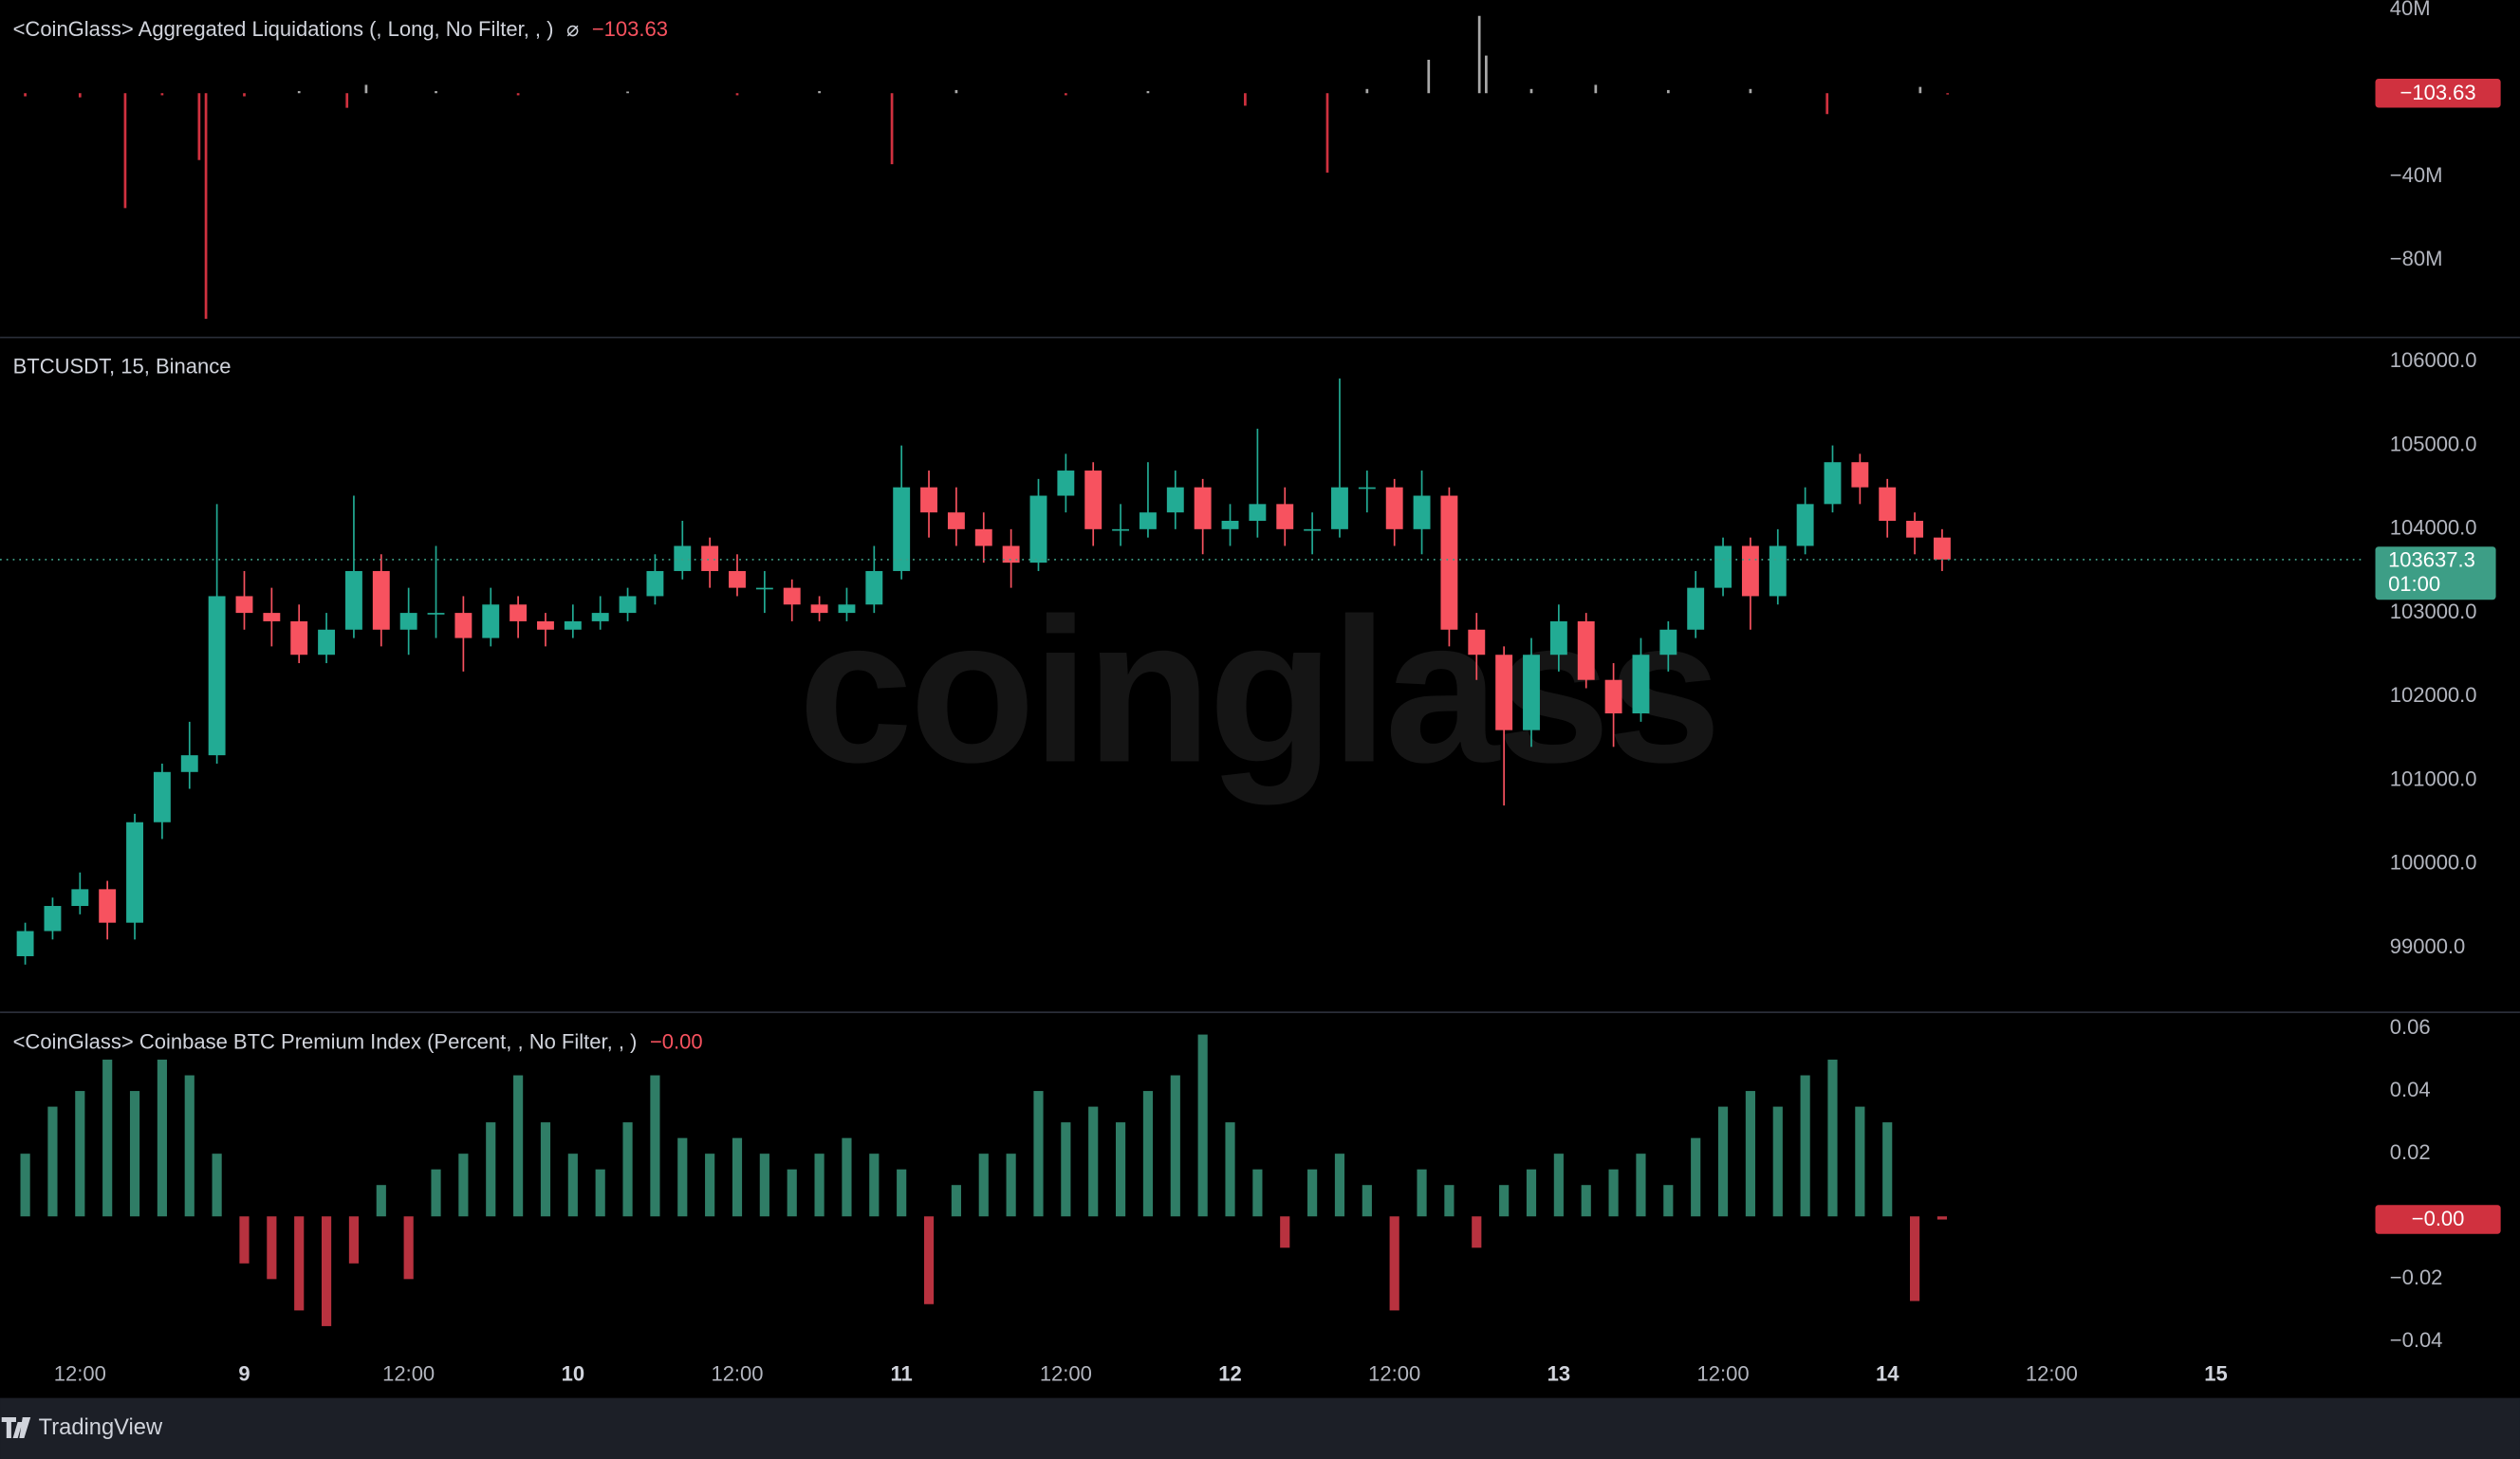 This screenshot has height=1459, width=2520. What do you see at coordinates (2431, 559) in the screenshot?
I see `price-badge-label: 103637.3` at bounding box center [2431, 559].